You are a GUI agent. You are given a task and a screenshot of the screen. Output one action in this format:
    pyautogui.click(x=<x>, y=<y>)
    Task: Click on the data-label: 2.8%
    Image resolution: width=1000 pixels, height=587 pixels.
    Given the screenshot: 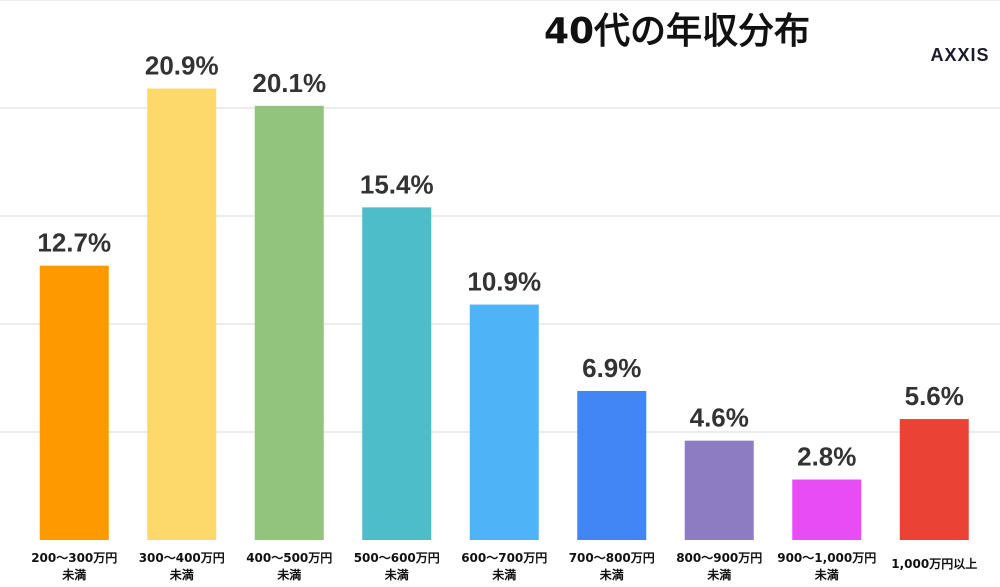 What is the action you would take?
    pyautogui.click(x=826, y=457)
    